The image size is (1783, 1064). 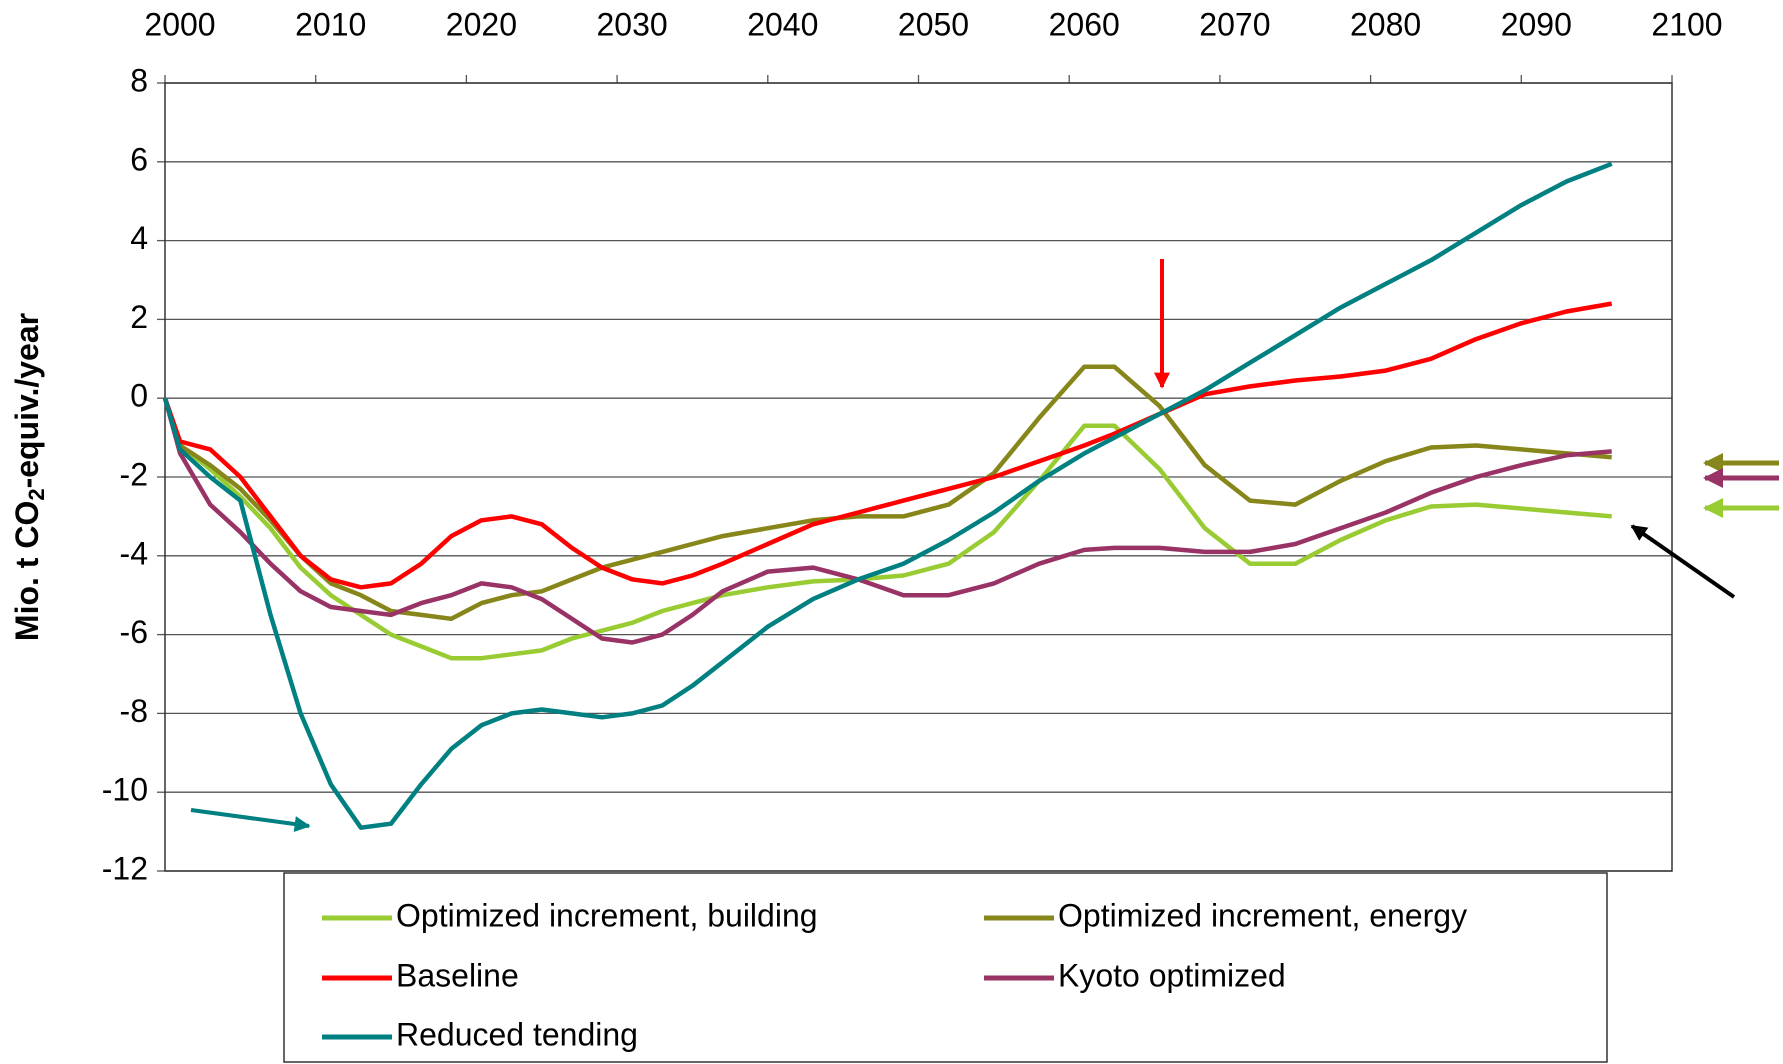 What do you see at coordinates (179, 24) in the screenshot?
I see `x-tick-label: 2000` at bounding box center [179, 24].